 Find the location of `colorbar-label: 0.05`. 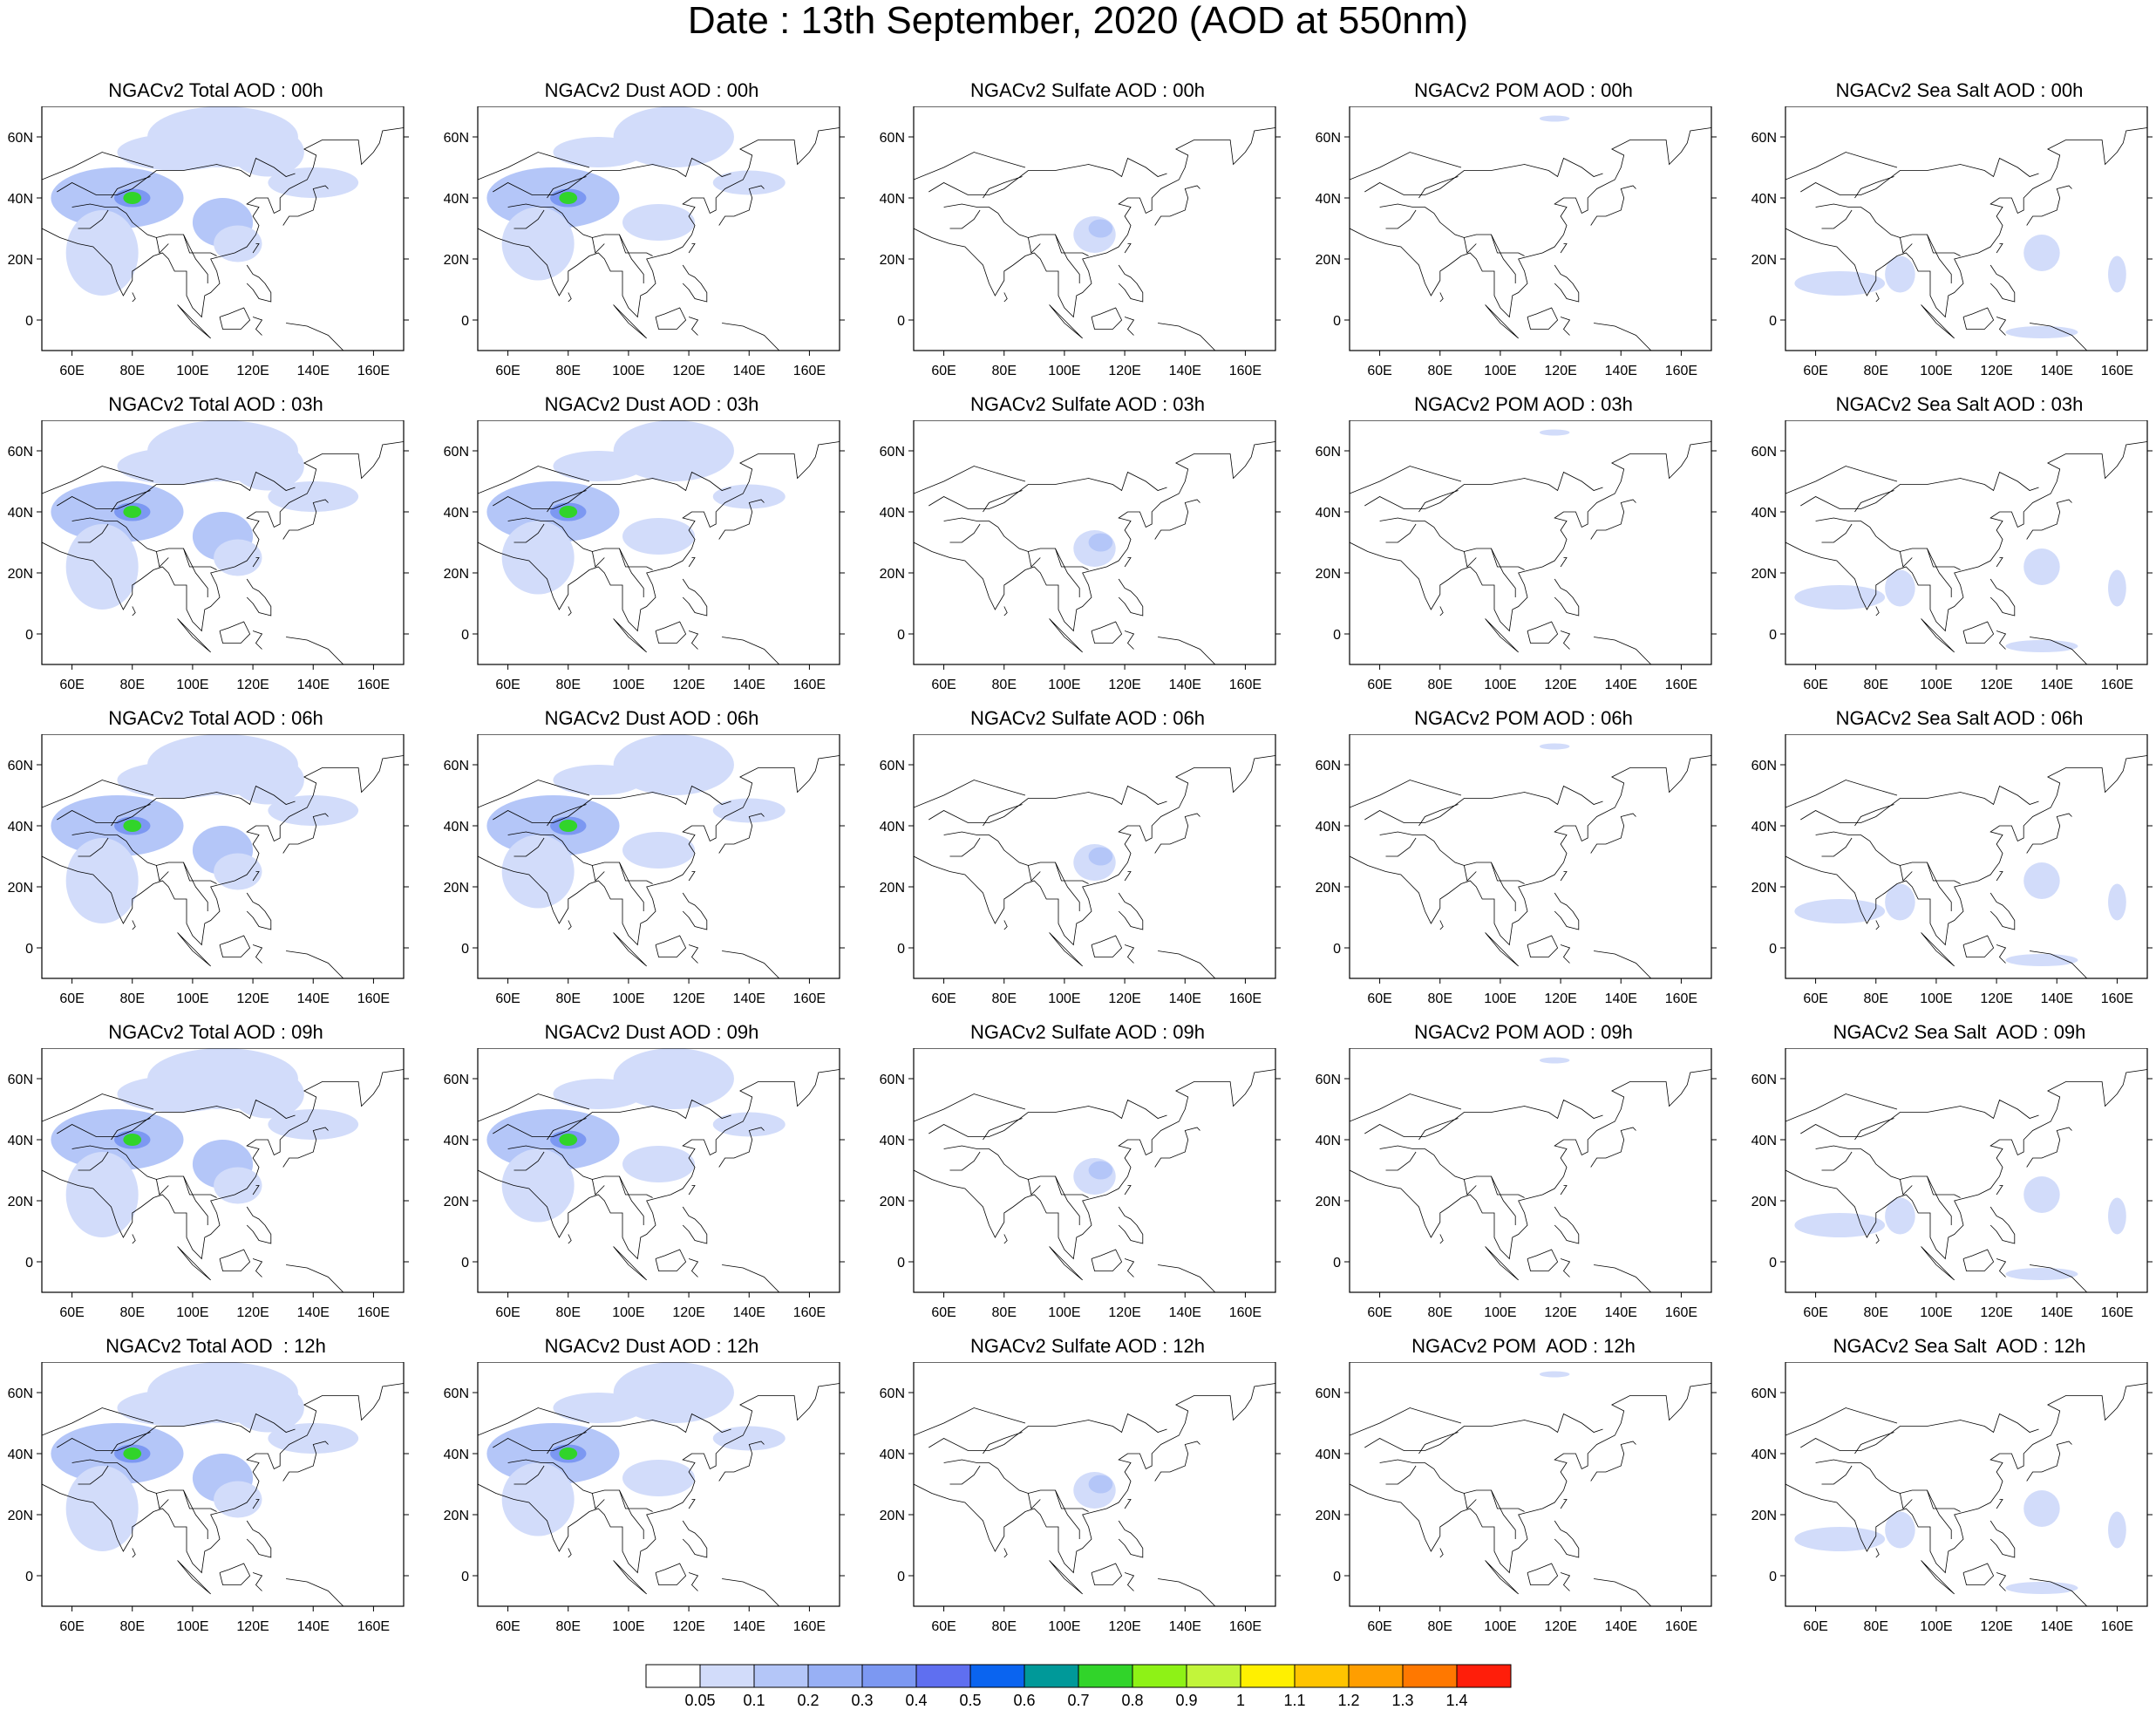

colorbar-label: 0.05 is located at coordinates (700, 1700).